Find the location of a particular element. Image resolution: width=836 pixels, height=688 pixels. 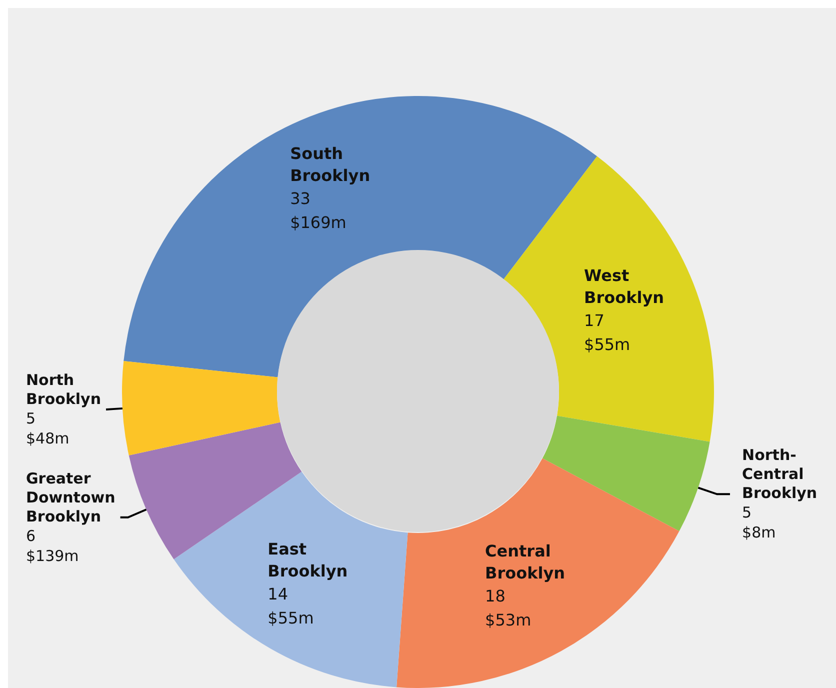

slice-label: Greater Downtown Brooklyn is located at coordinates (71, 497).